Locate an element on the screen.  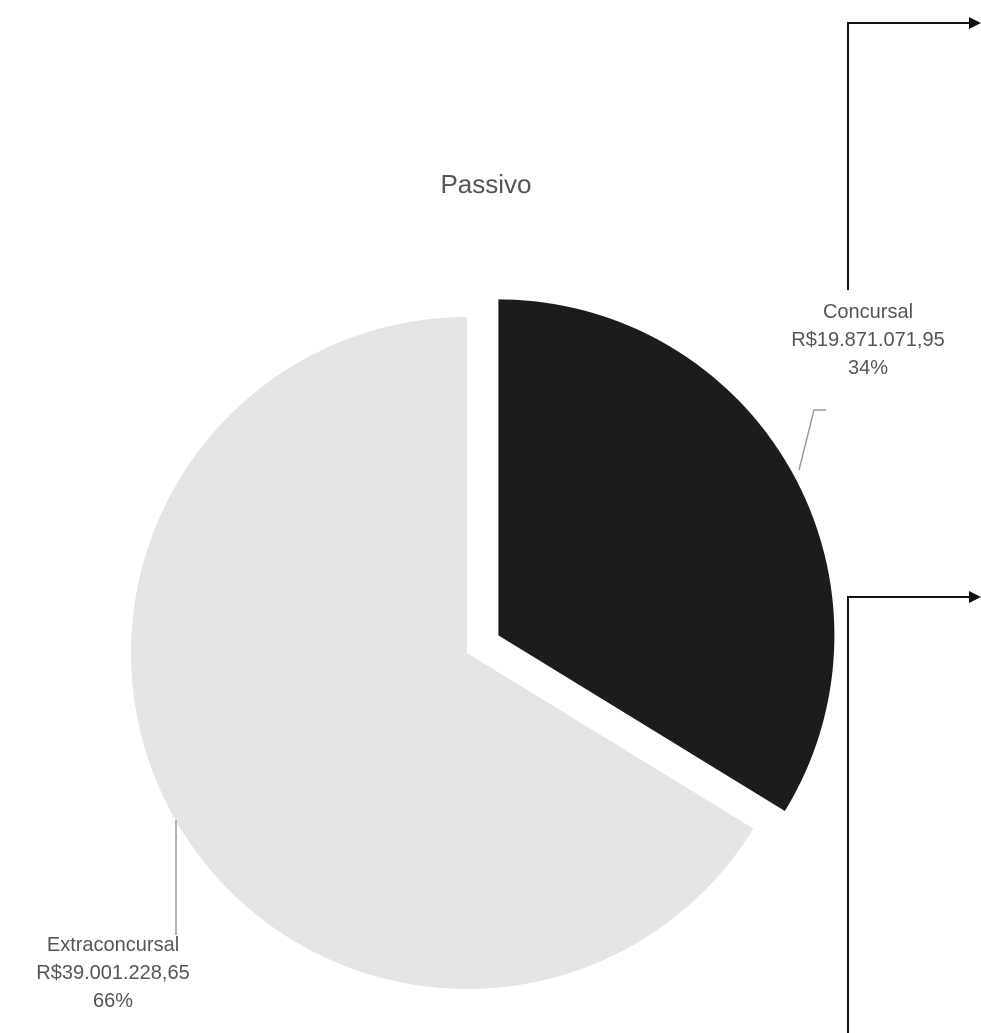
bottom-arrow-line is located at coordinates (908, 814).